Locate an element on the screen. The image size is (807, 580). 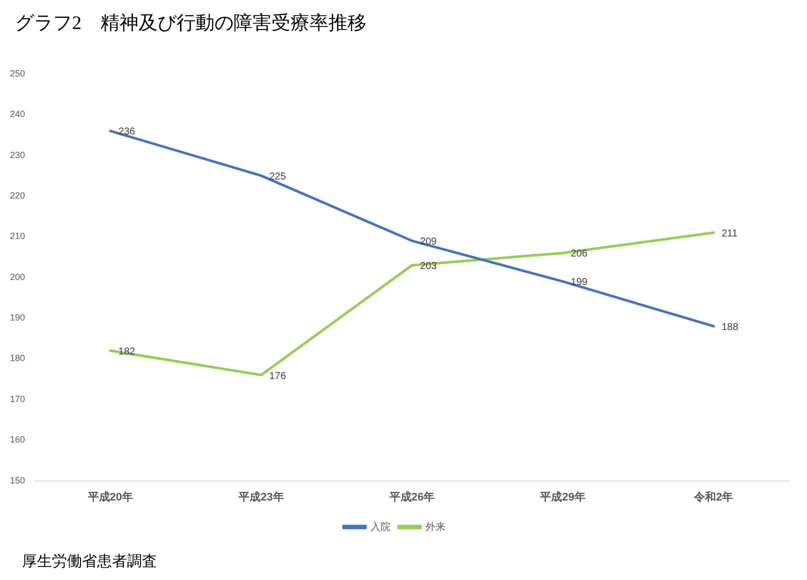
x-tick-label: 令和2年 is located at coordinates (713, 497).